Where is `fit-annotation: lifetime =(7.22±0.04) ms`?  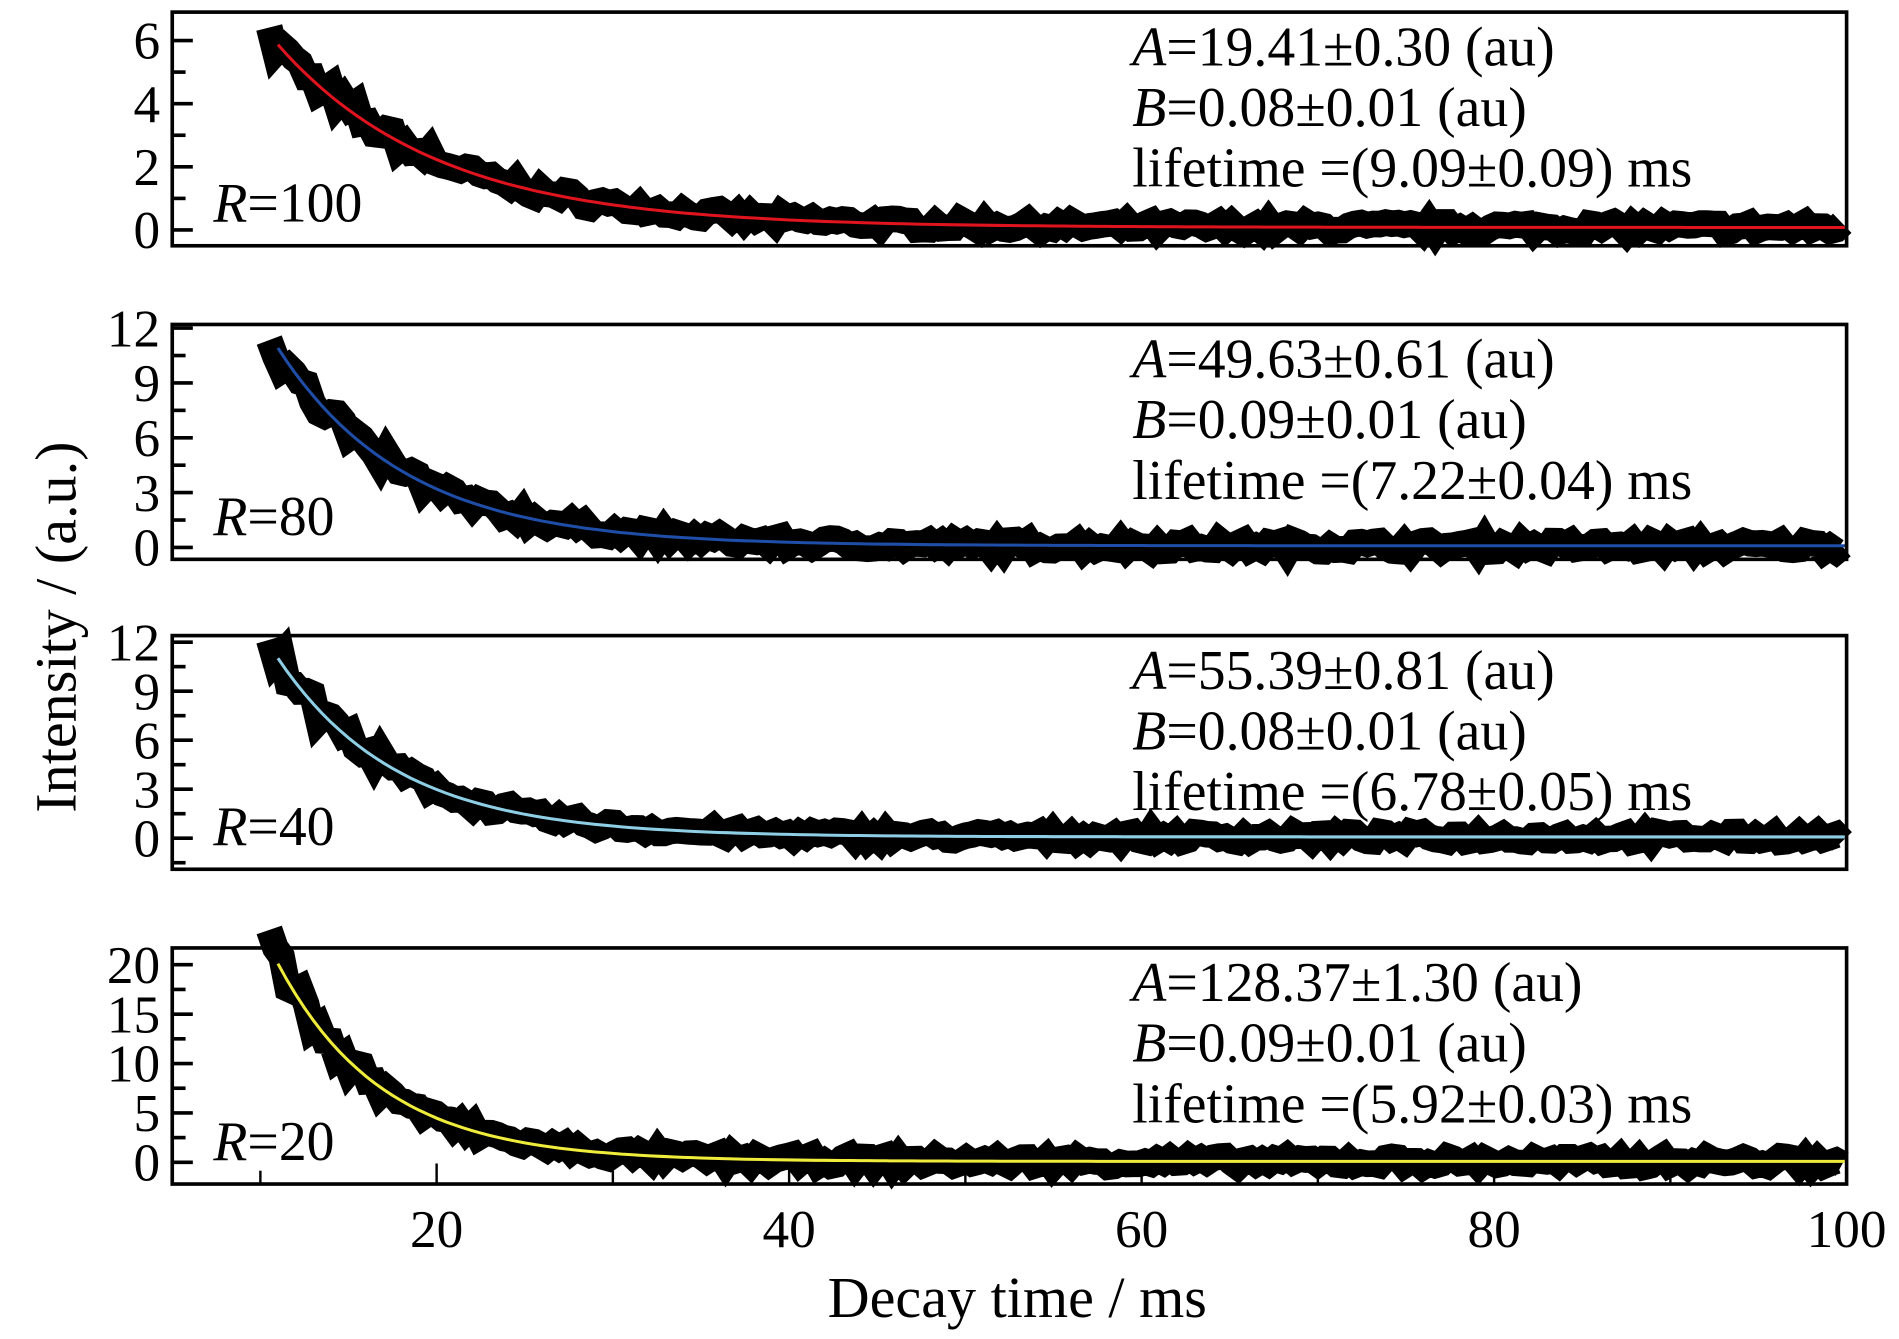
fit-annotation: lifetime =(7.22±0.04) ms is located at coordinates (1412, 481).